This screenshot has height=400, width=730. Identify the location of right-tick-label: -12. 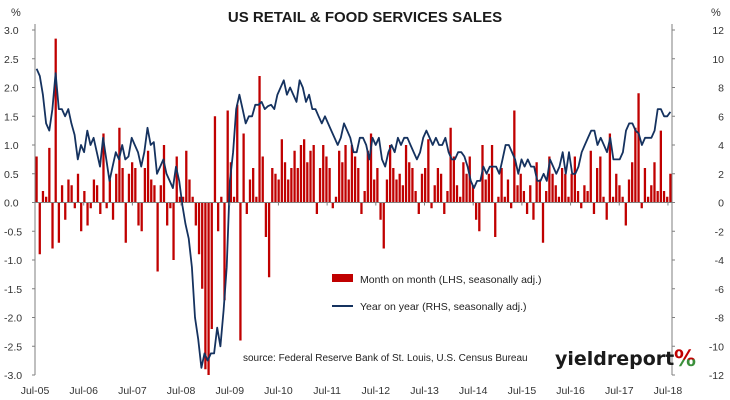
(716, 376).